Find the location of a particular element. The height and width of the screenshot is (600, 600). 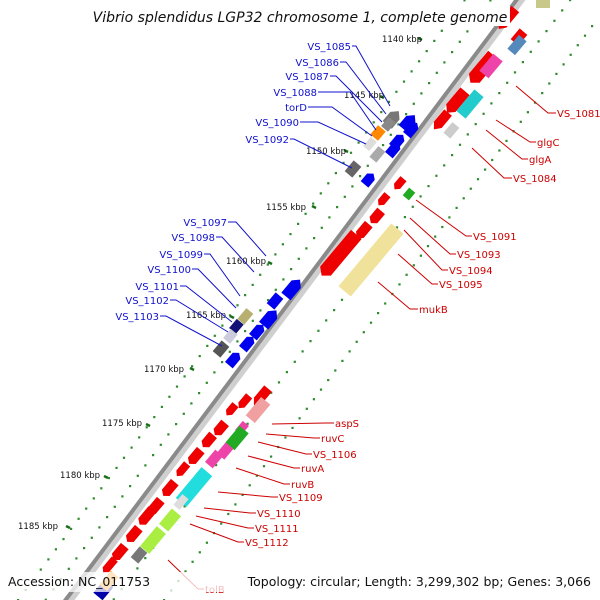

tick-label: 1155 kbp is located at coordinates (286, 208).